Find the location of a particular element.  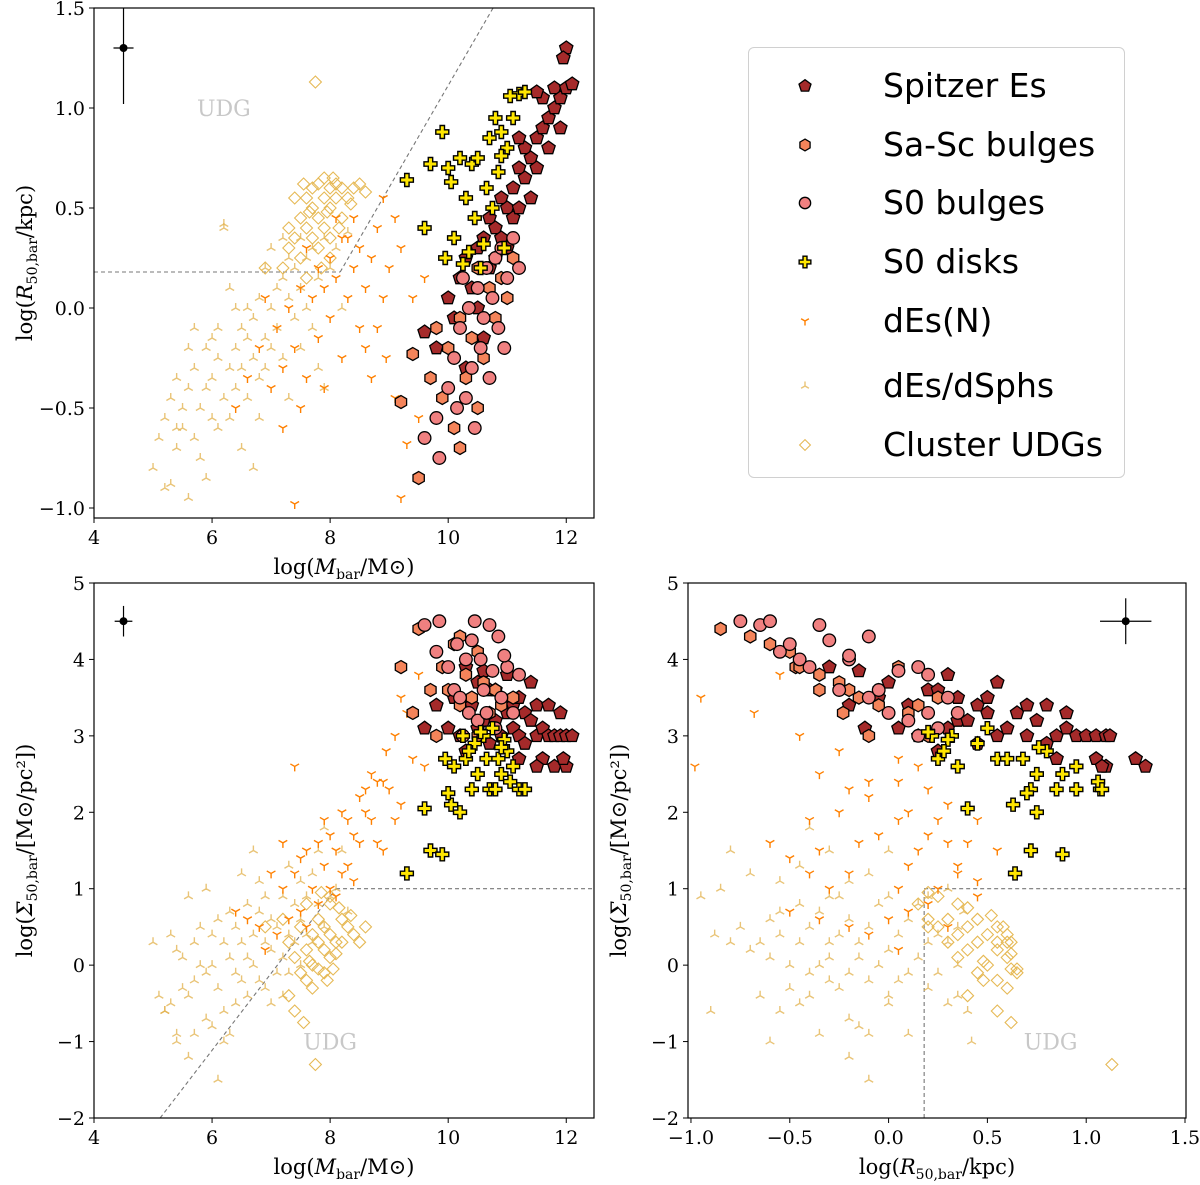

legend-label: dEs/dSphs is located at coordinates (969, 385).